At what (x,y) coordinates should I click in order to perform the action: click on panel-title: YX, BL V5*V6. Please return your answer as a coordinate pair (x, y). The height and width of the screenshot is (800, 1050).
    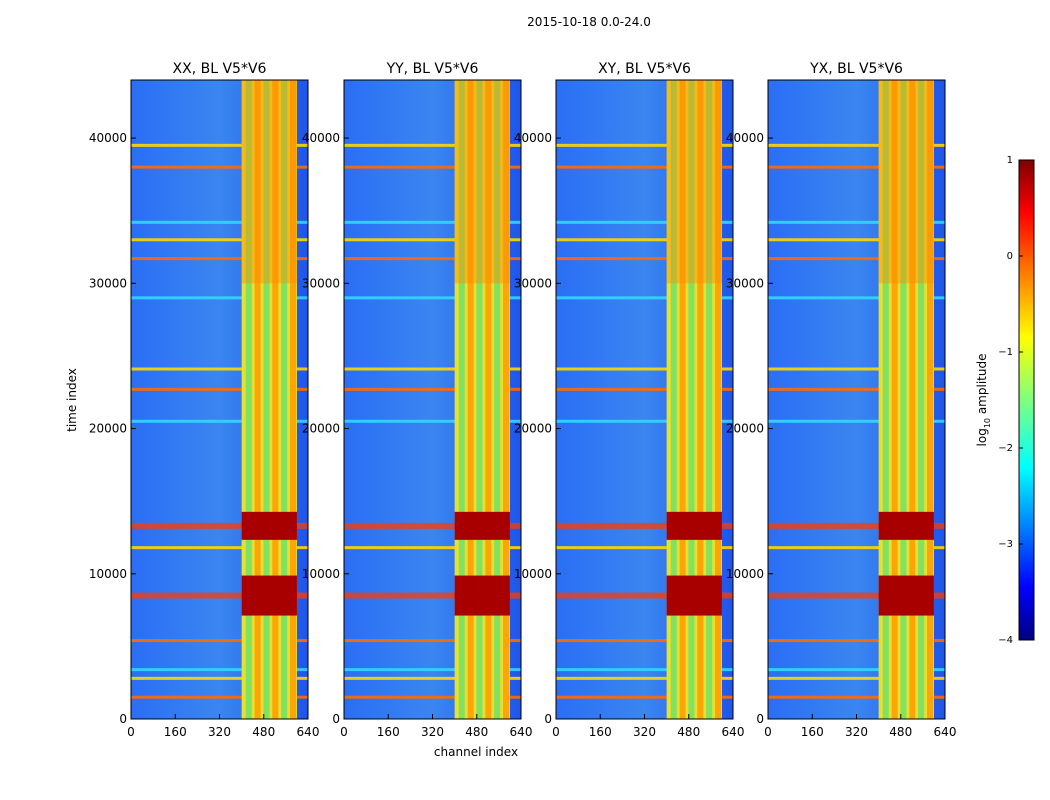
    Looking at the image, I should click on (856, 69).